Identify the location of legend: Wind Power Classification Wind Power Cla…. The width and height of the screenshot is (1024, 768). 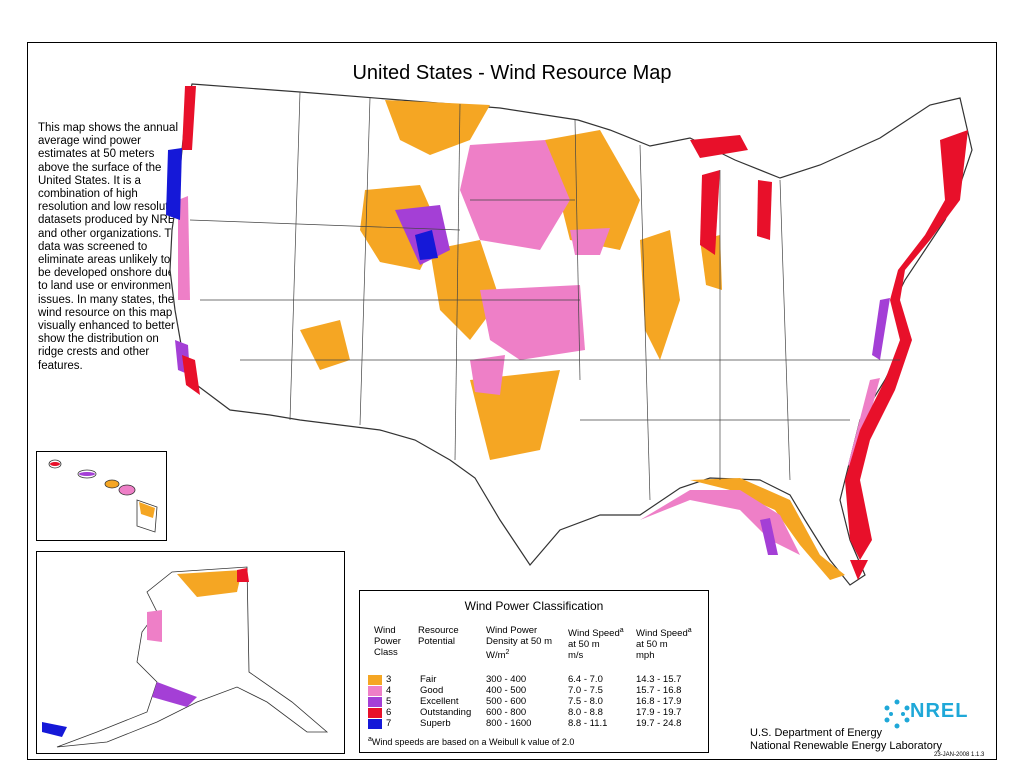
(534, 671).